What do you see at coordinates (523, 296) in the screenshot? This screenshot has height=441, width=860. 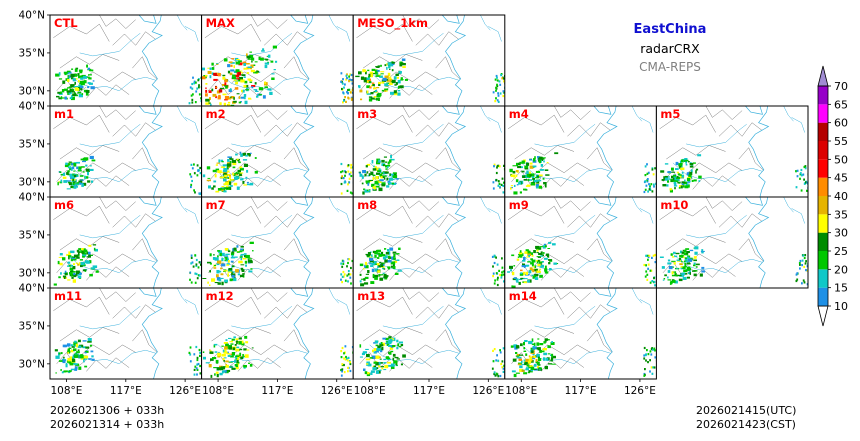 I see `panel-label: m14` at bounding box center [523, 296].